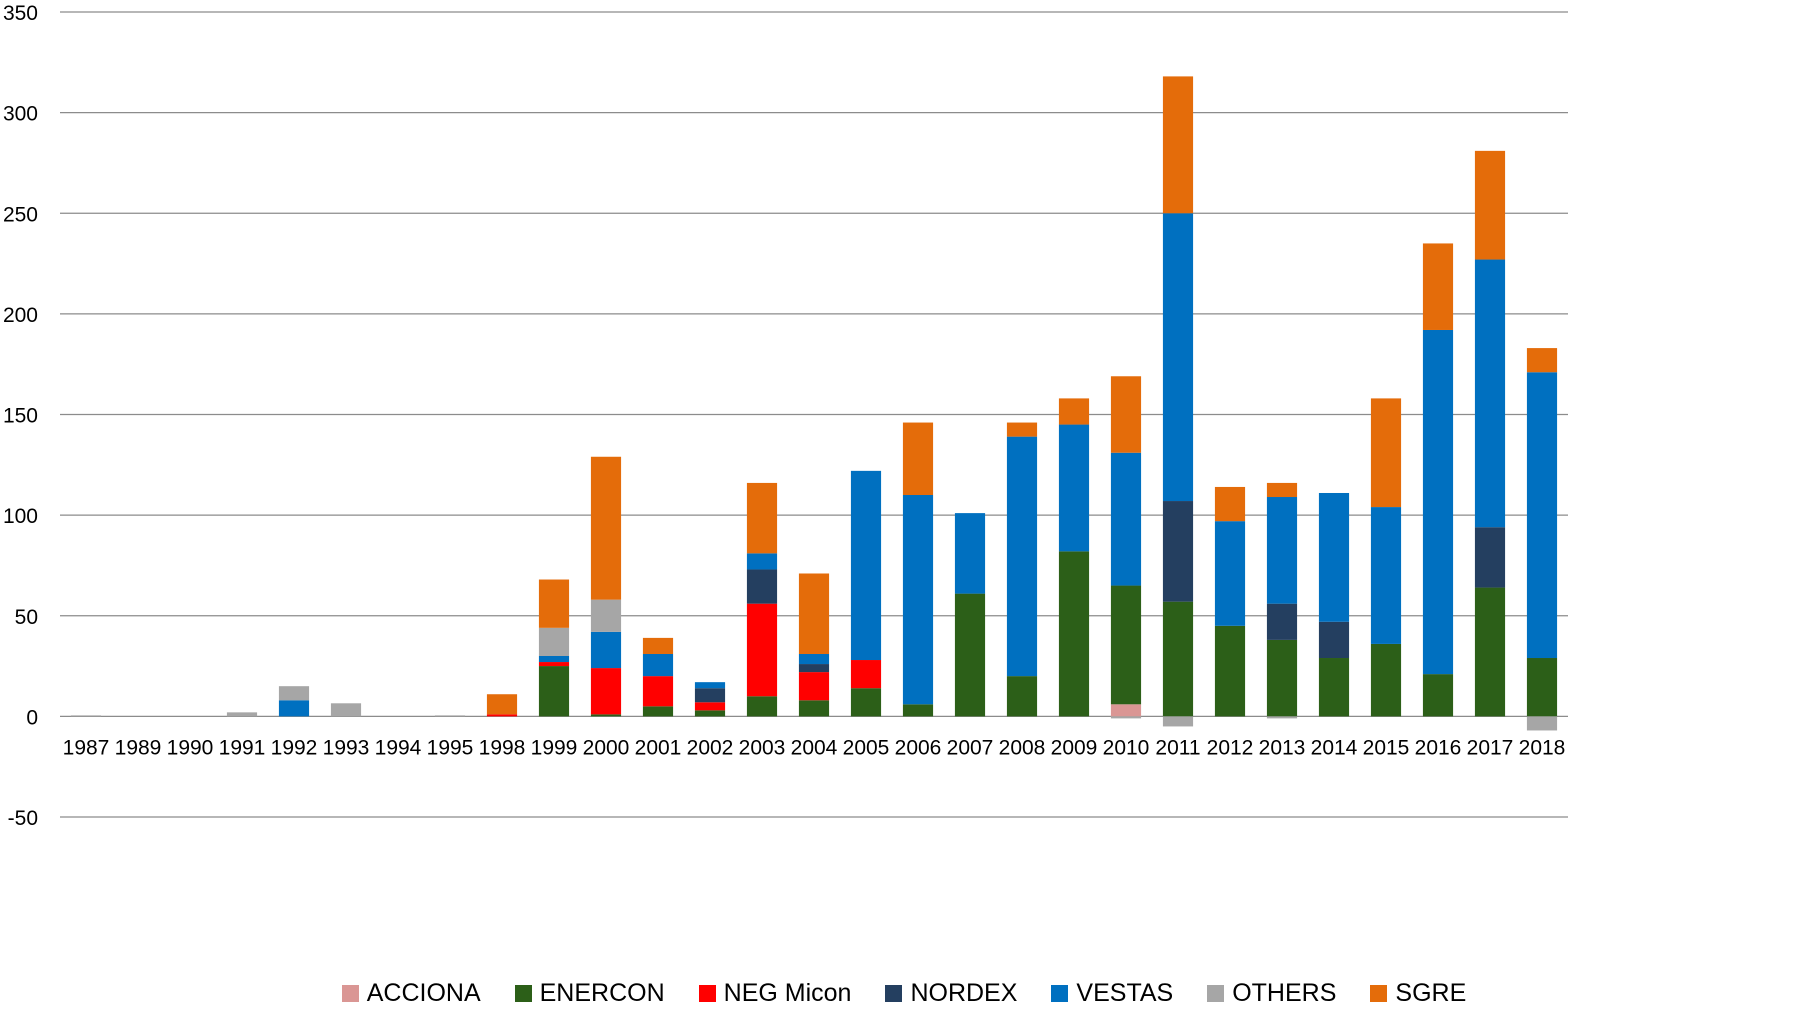  What do you see at coordinates (710, 713) in the screenshot?
I see `bar-enercon-2002` at bounding box center [710, 713].